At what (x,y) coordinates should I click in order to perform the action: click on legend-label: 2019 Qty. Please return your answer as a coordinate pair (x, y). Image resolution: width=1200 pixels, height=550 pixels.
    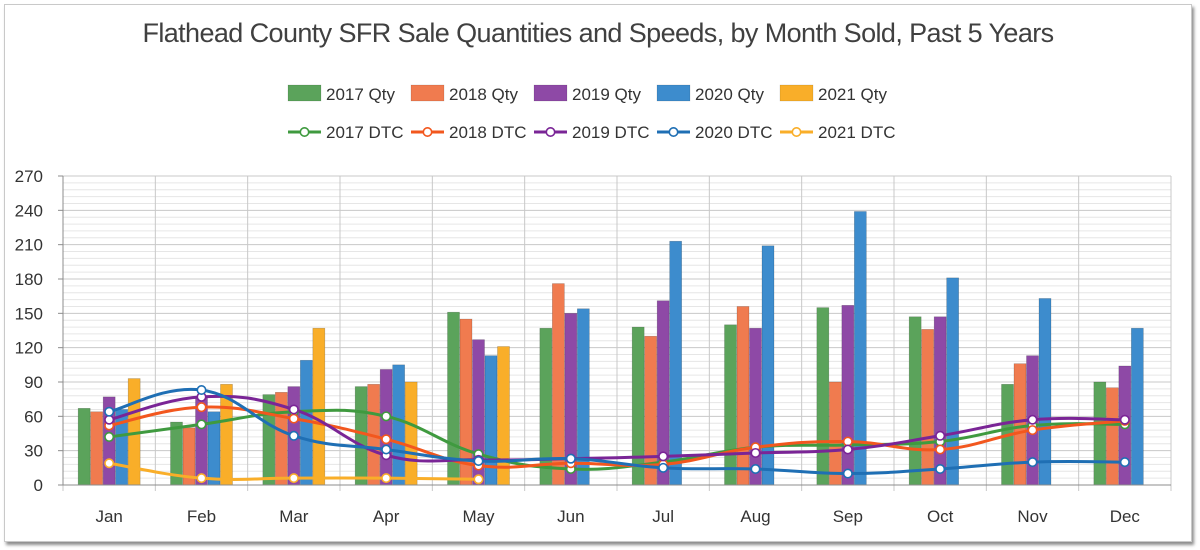
    Looking at the image, I should click on (606, 94).